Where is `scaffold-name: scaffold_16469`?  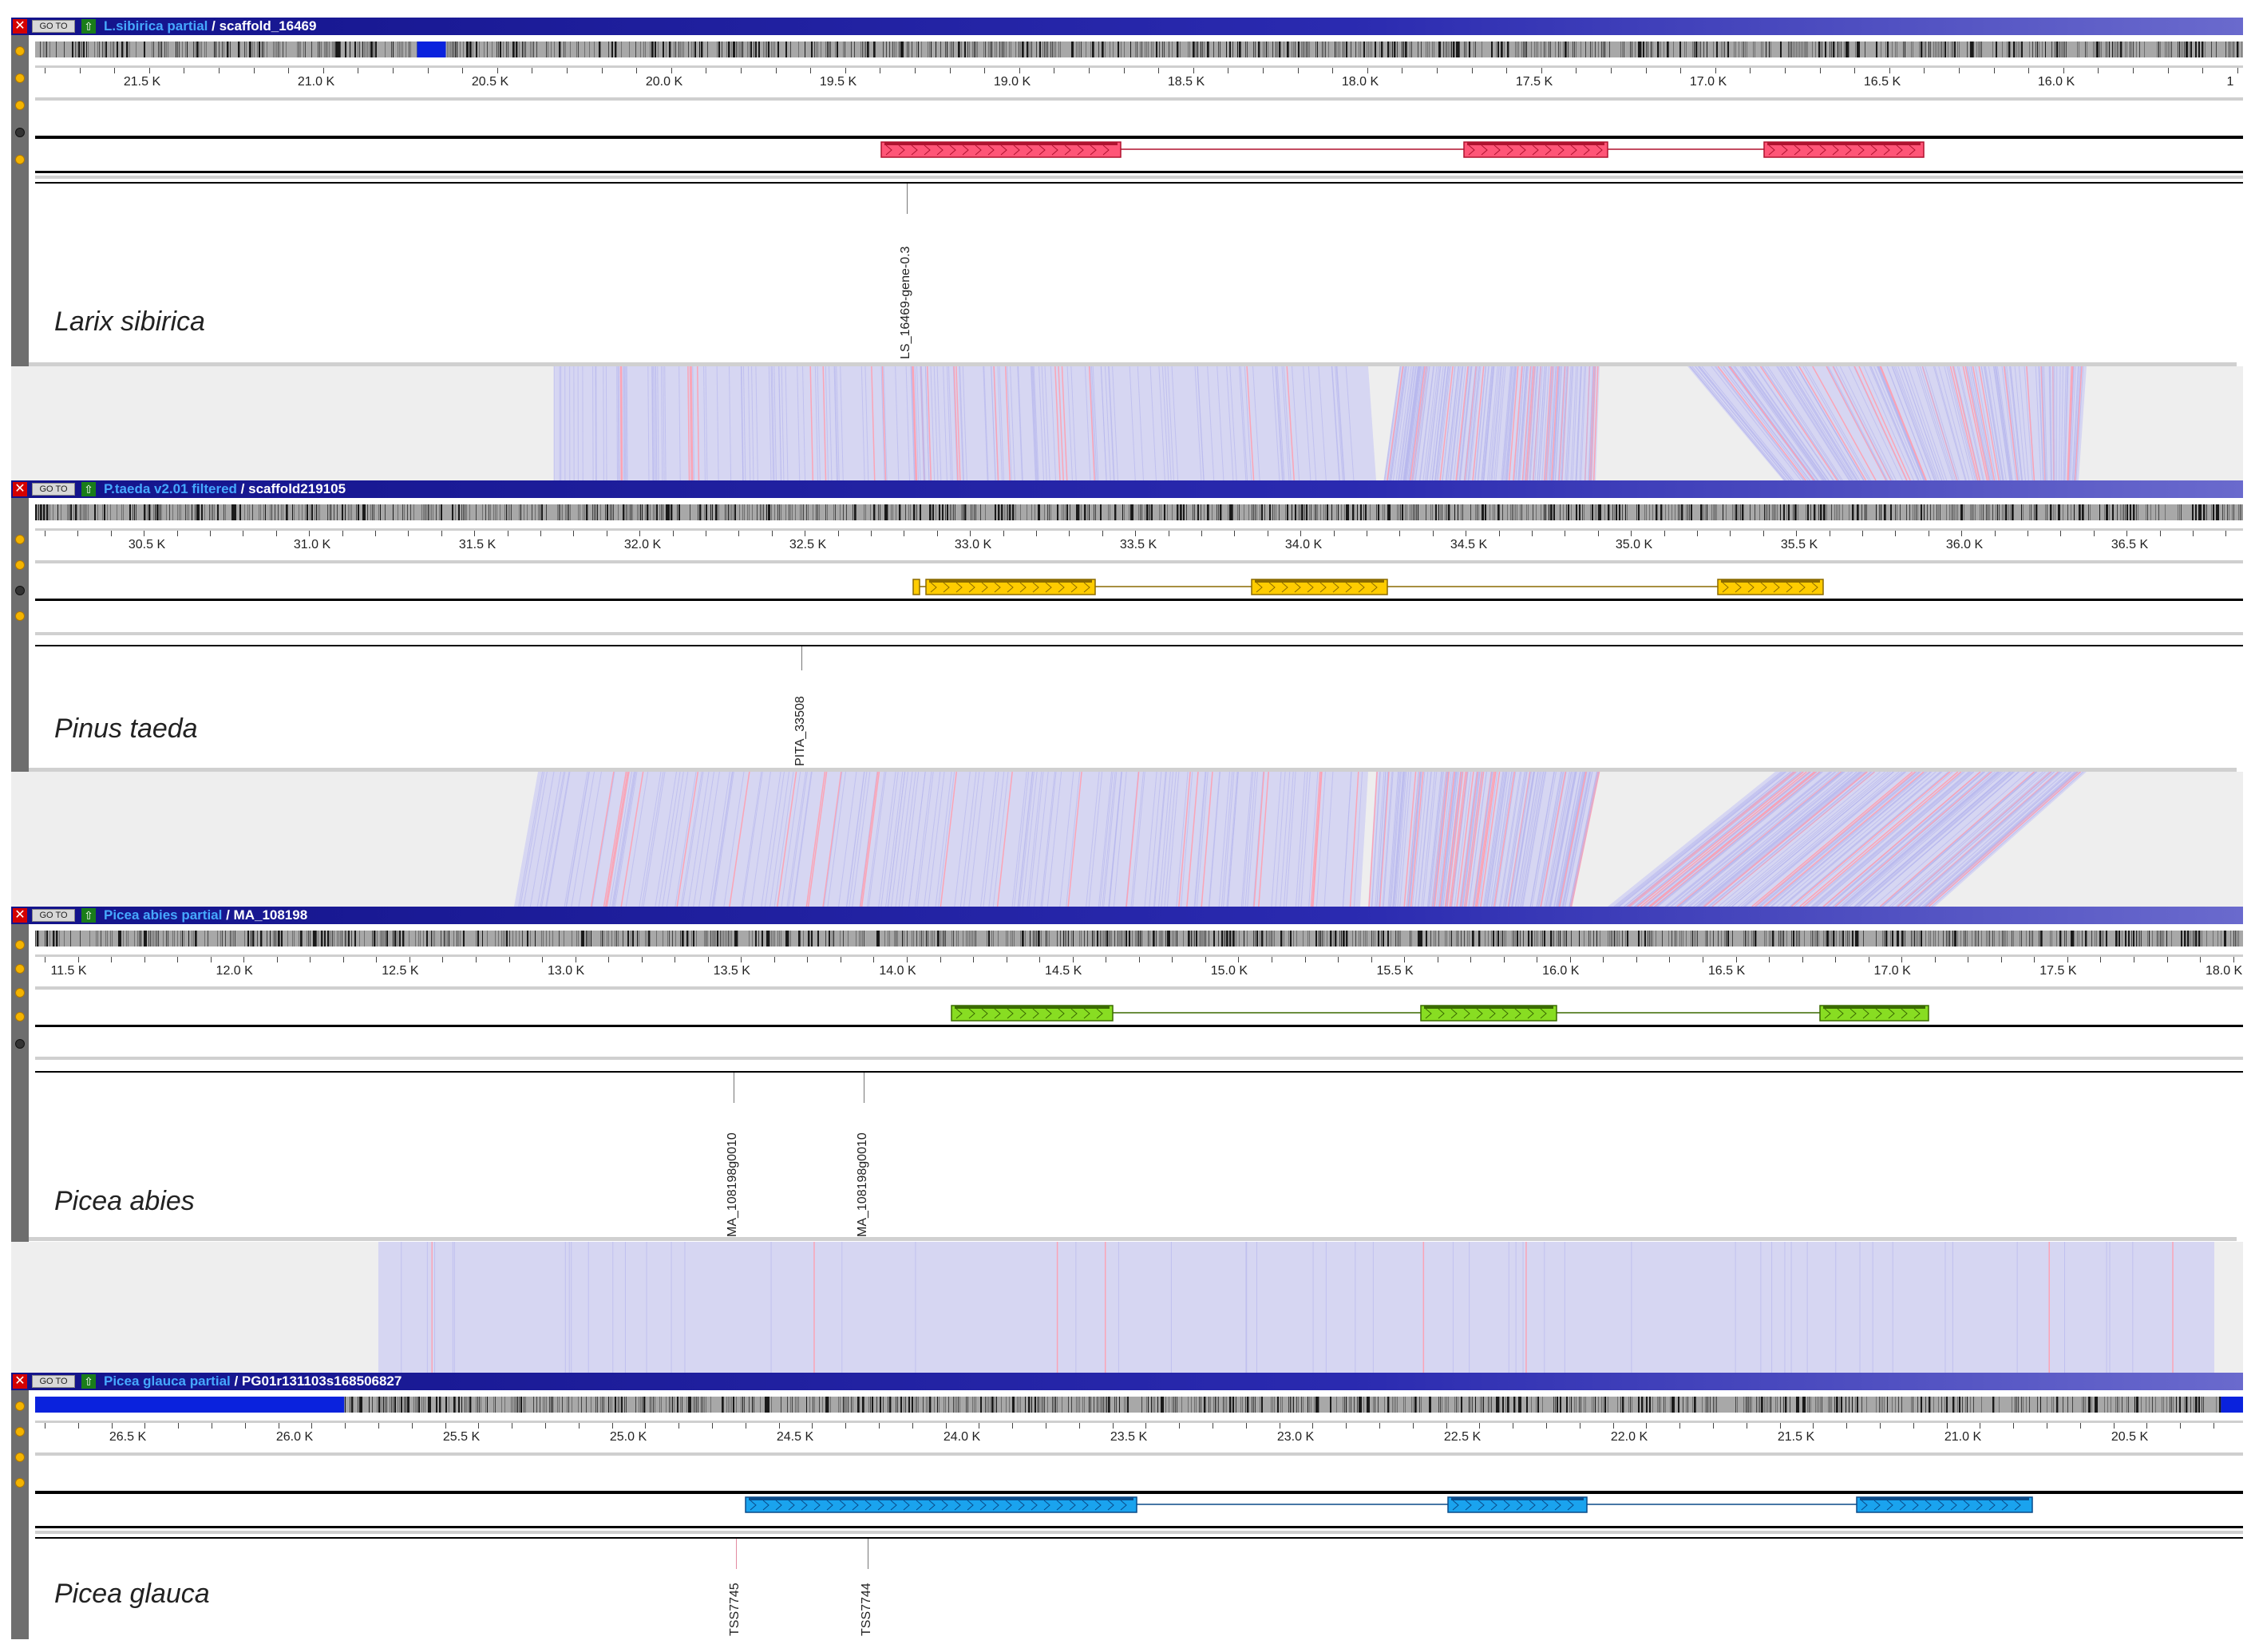
scaffold-name: scaffold_16469 is located at coordinates (268, 26).